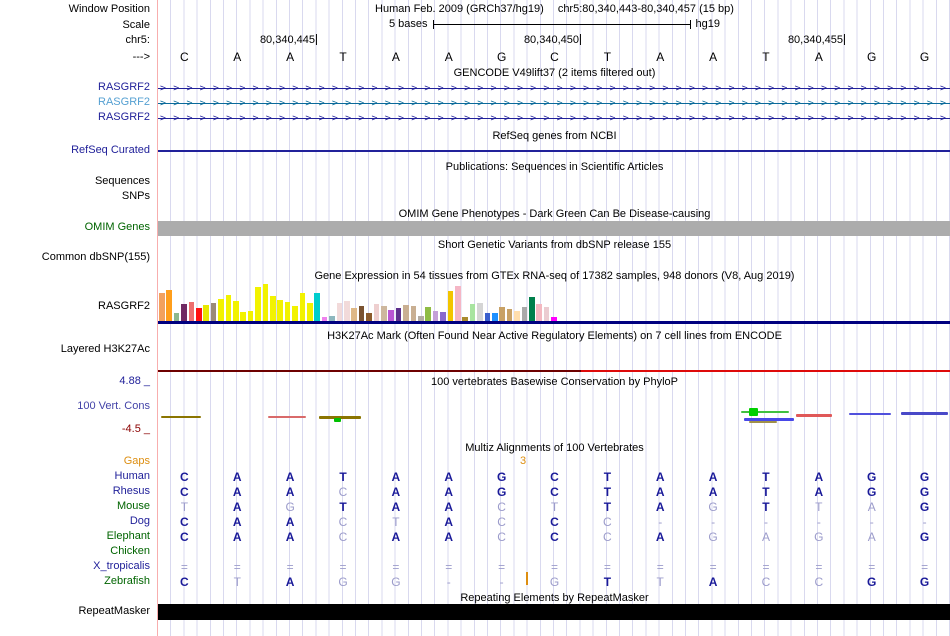 This screenshot has height=636, width=950. I want to click on multiz-insertion-mark, so click(527, 578).